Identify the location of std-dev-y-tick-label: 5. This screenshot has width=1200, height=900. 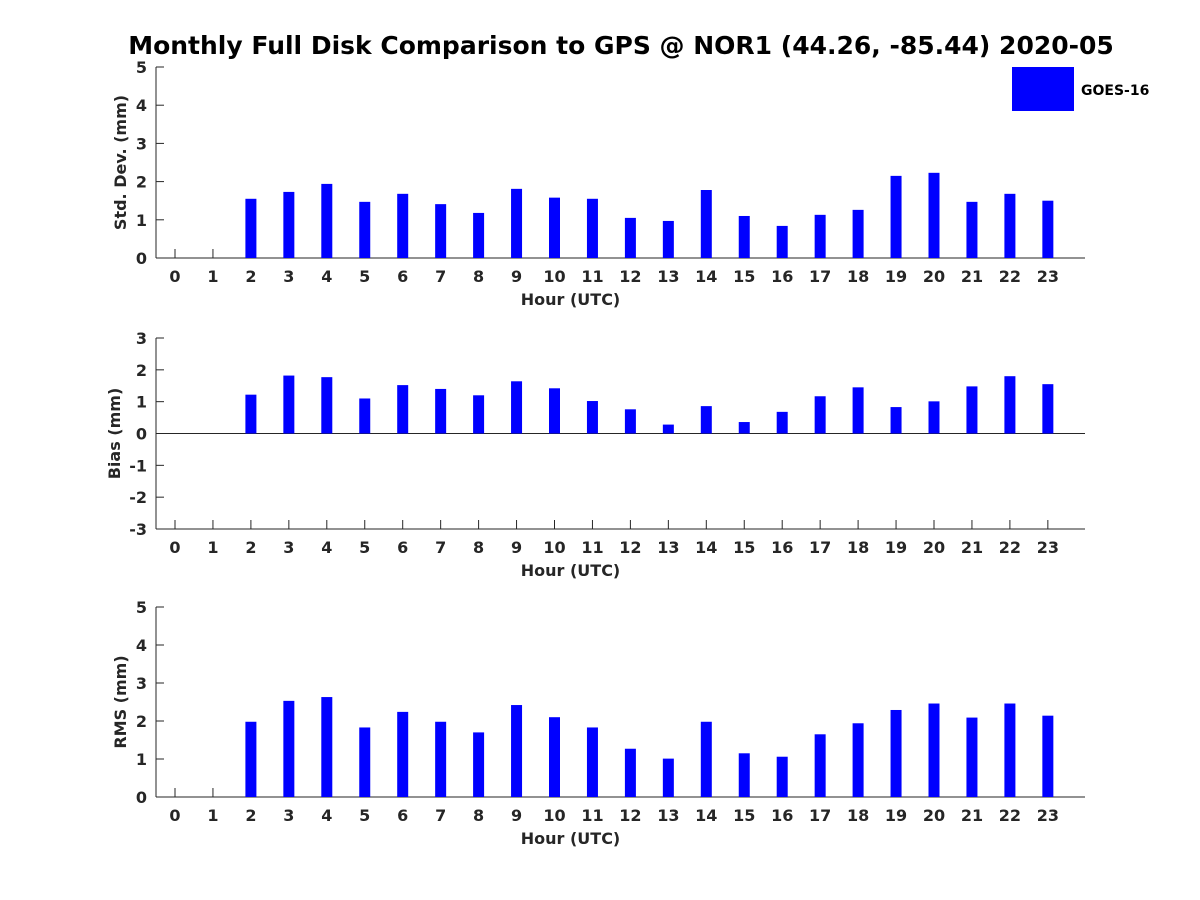
(141, 67).